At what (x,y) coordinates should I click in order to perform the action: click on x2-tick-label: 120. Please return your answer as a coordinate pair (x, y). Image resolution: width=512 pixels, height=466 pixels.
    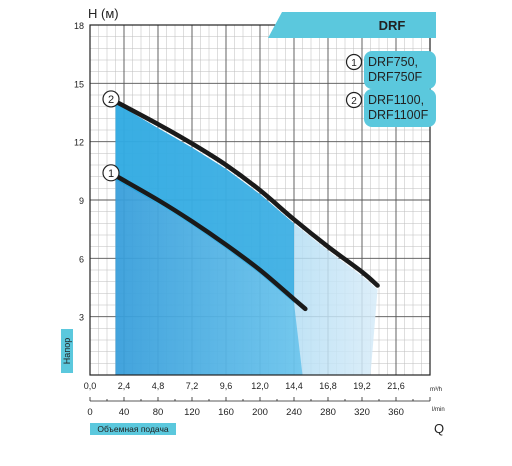
    Looking at the image, I should click on (192, 412).